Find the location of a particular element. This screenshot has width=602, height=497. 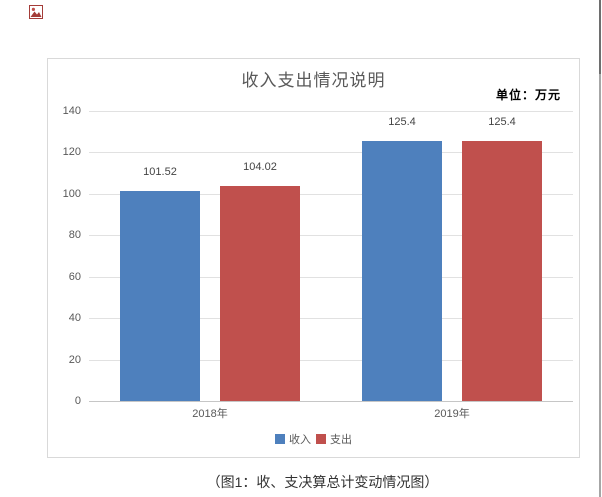

legend: 收入 支出 is located at coordinates (313, 439).